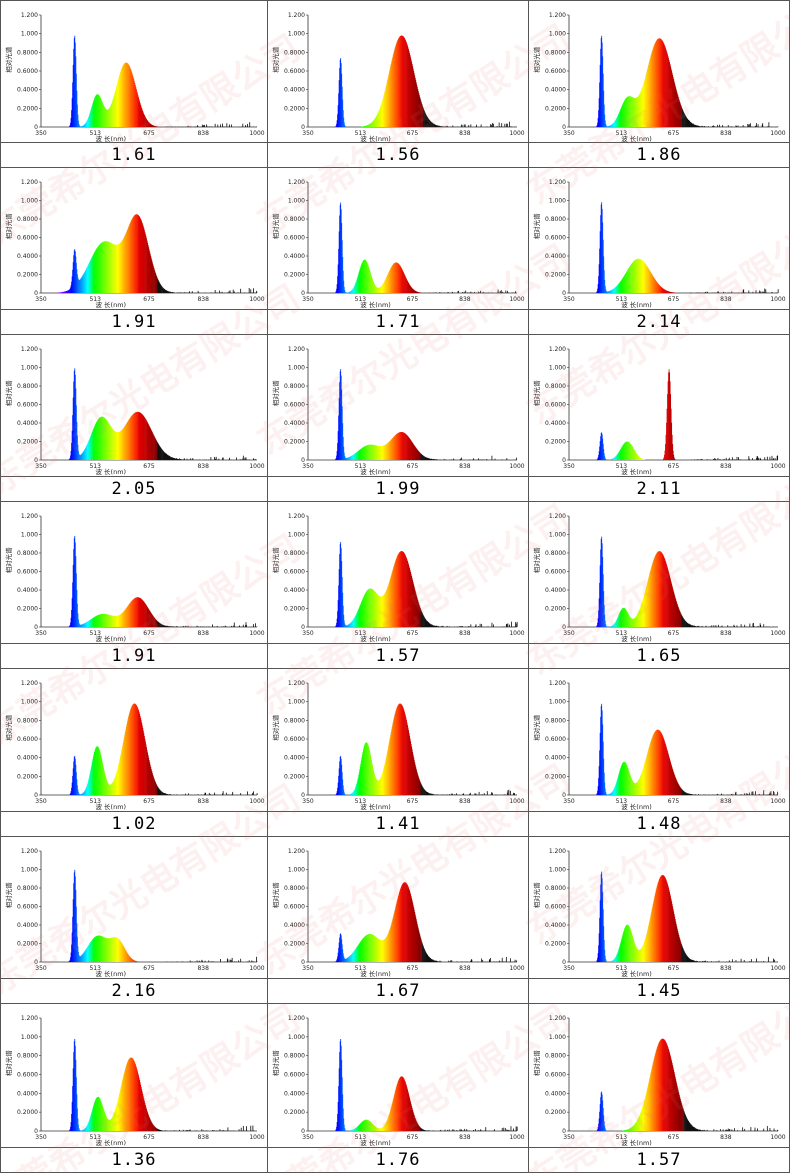 Image resolution: width=790 pixels, height=1173 pixels. I want to click on y-tick-label: 1.000, so click(296, 368).